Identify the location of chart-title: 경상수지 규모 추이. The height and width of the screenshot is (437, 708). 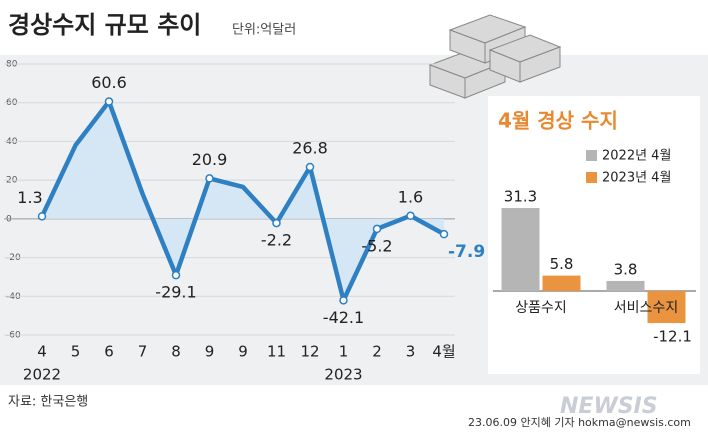
(104, 25).